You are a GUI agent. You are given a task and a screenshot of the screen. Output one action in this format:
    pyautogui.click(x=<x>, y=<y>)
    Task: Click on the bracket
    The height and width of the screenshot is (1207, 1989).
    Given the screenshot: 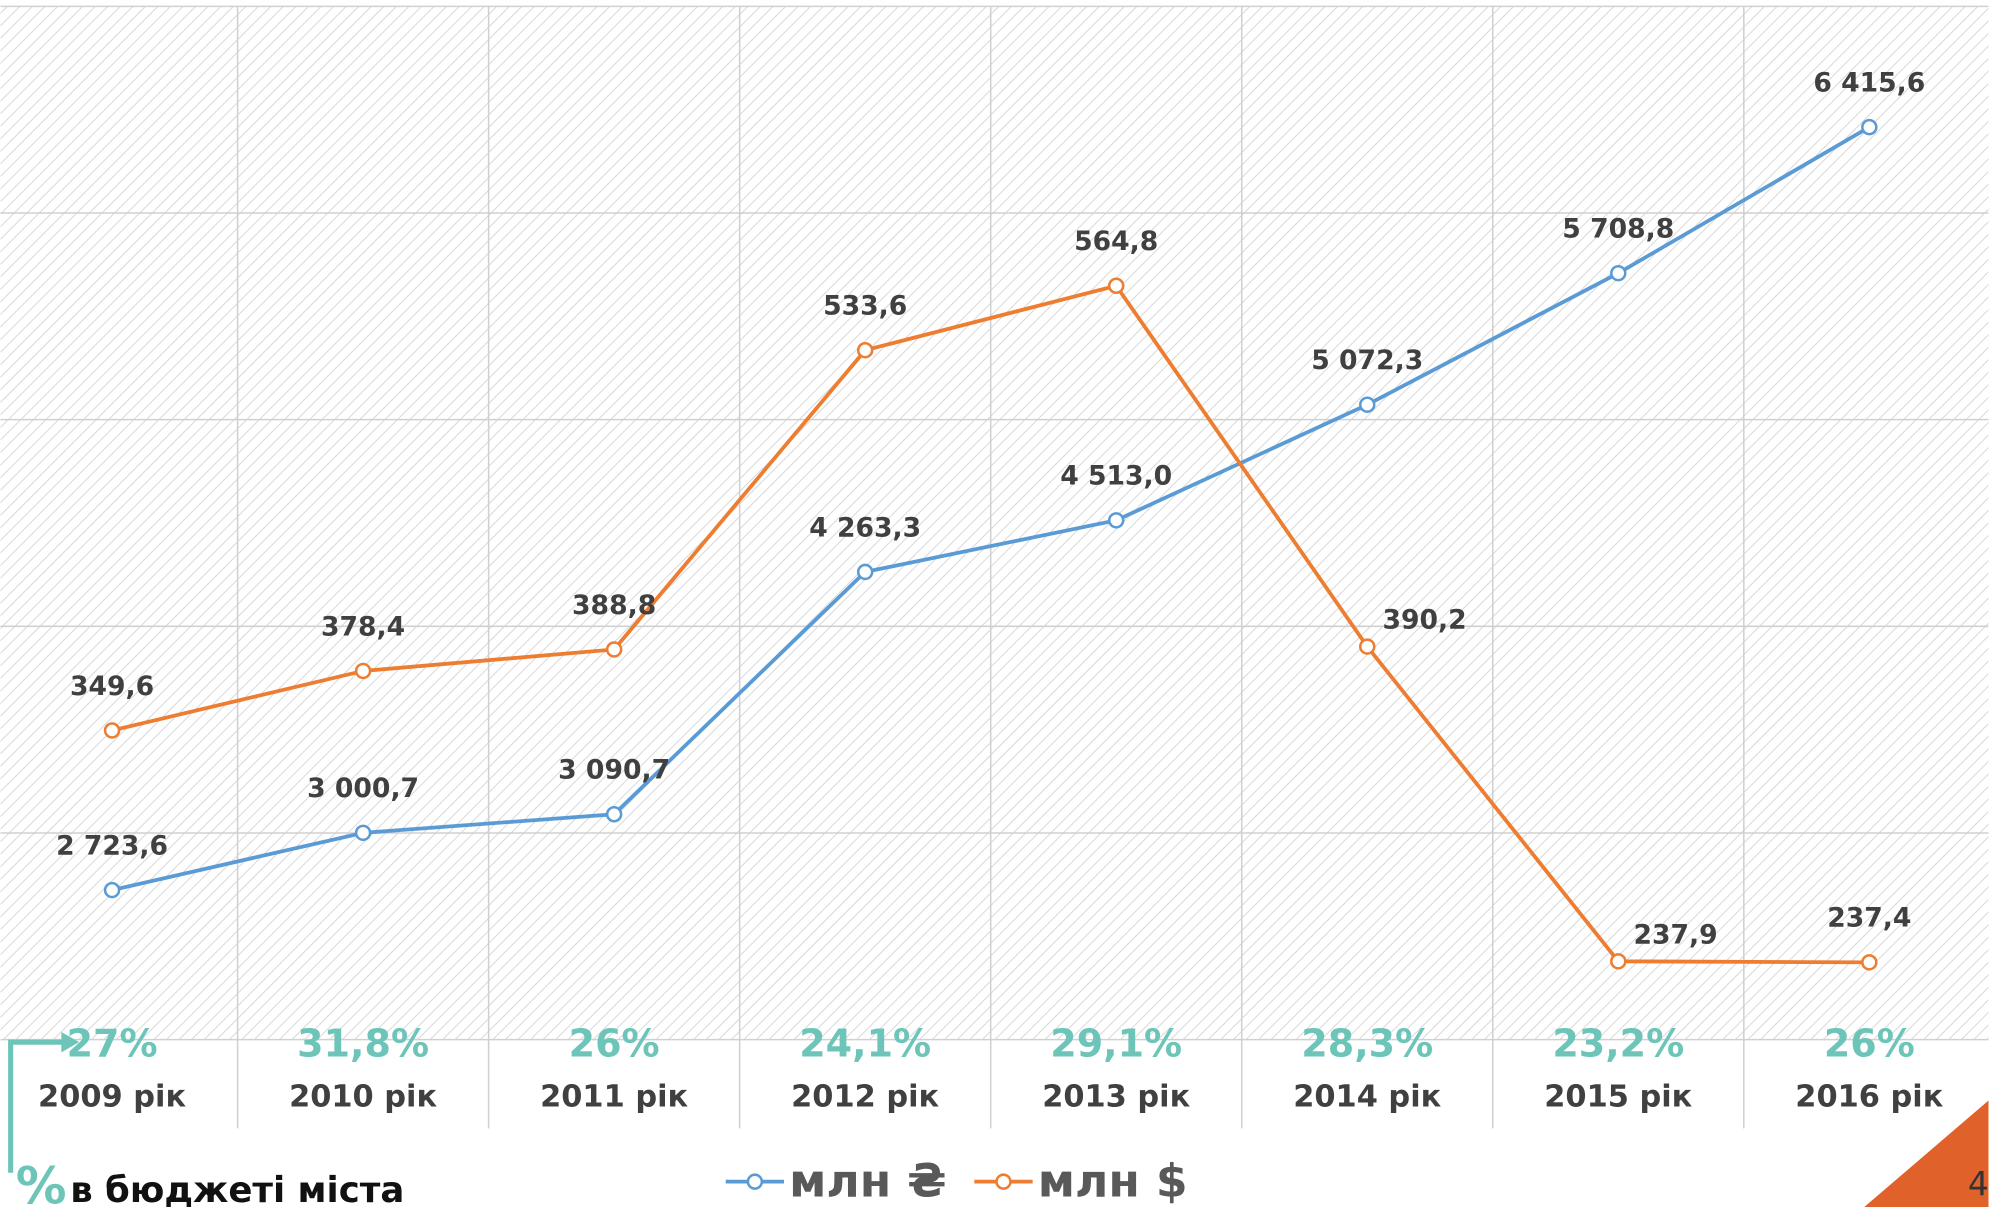 What is the action you would take?
    pyautogui.click(x=36, y=1106)
    